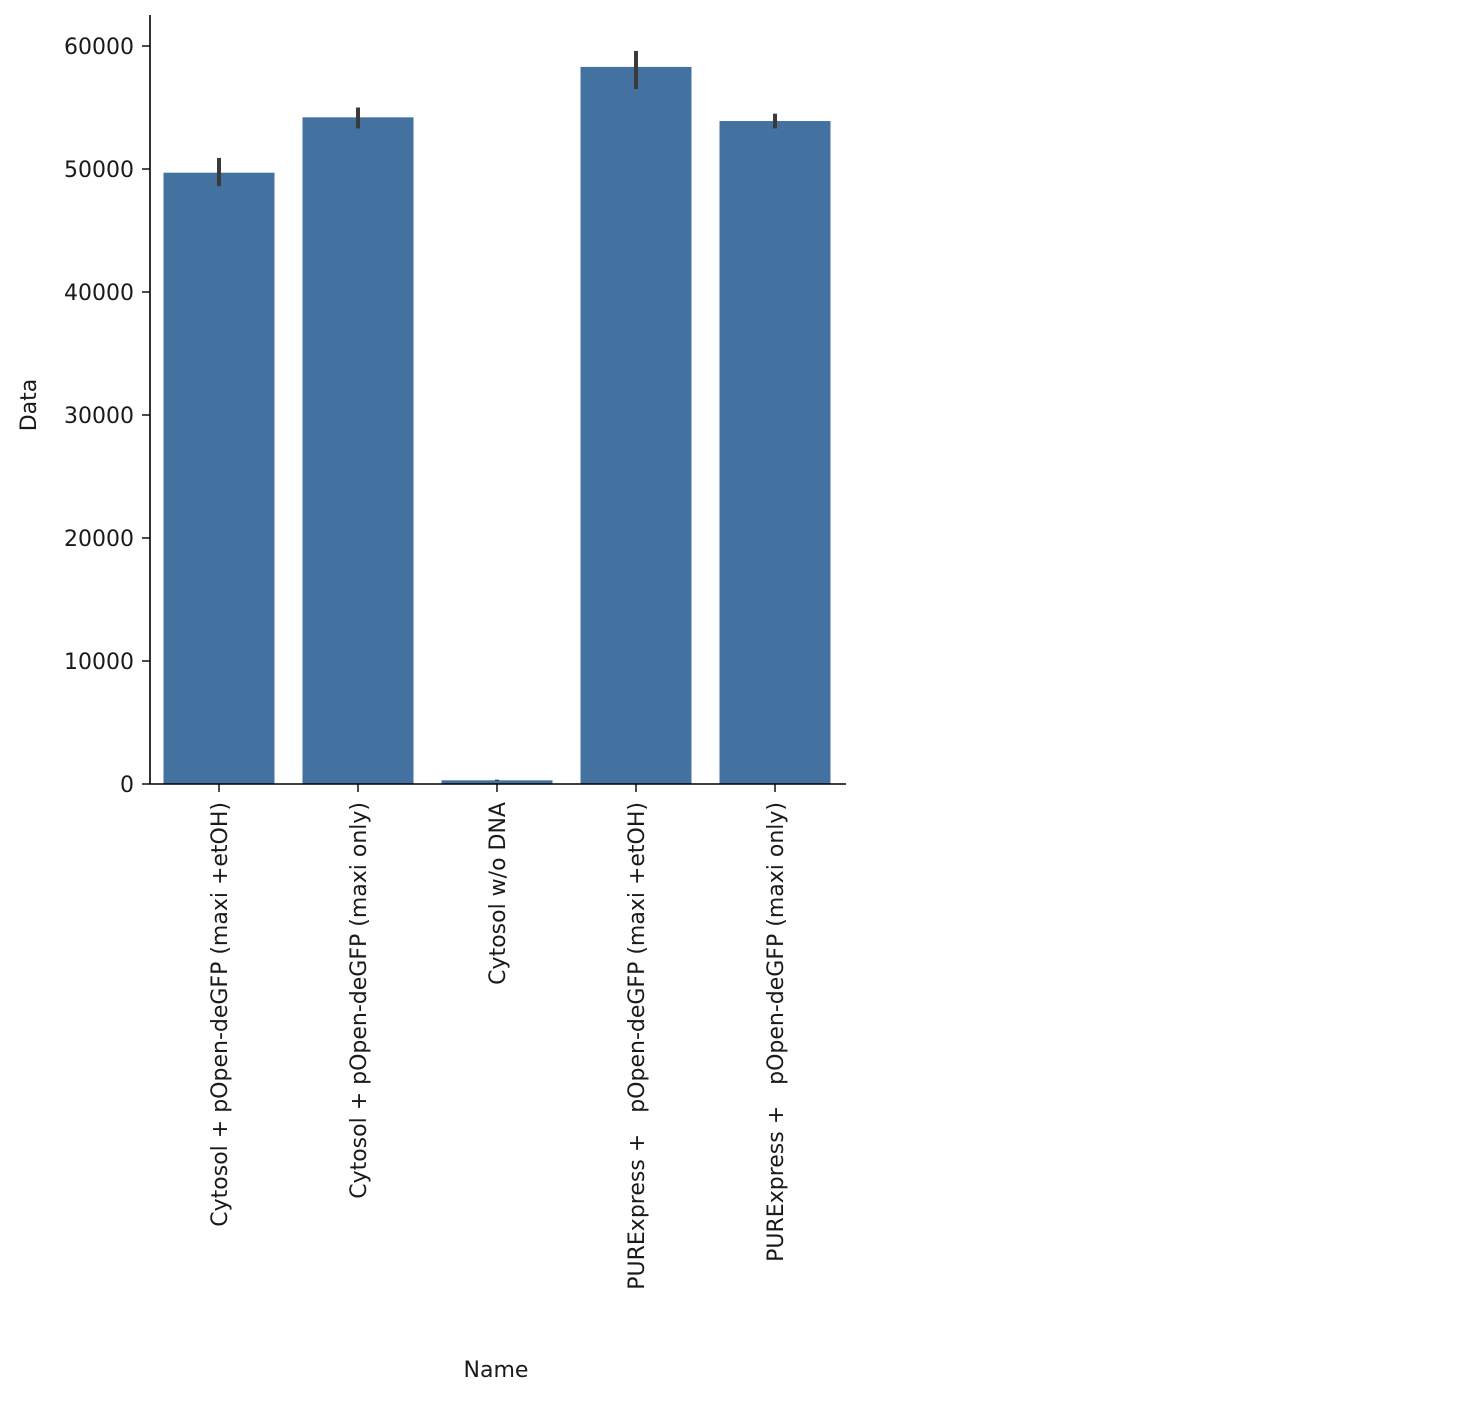 The width and height of the screenshot is (1478, 1428). I want to click on x-tick-label: Cytosol + pOpen-deGFP (maxi +etOH), so click(220, 1014).